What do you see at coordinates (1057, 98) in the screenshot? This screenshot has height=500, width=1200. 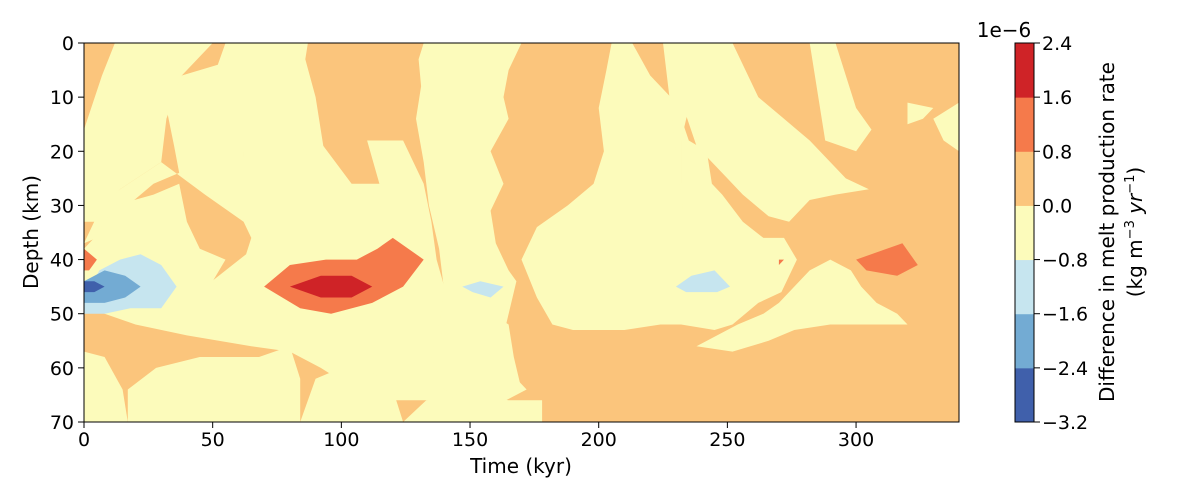 I see `colorbar-tick-label: 1.6` at bounding box center [1057, 98].